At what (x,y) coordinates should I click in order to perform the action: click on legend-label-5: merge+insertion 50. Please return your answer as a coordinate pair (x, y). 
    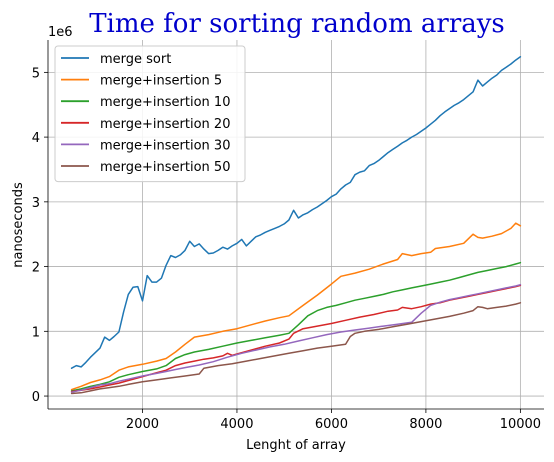
    Looking at the image, I should click on (165, 167).